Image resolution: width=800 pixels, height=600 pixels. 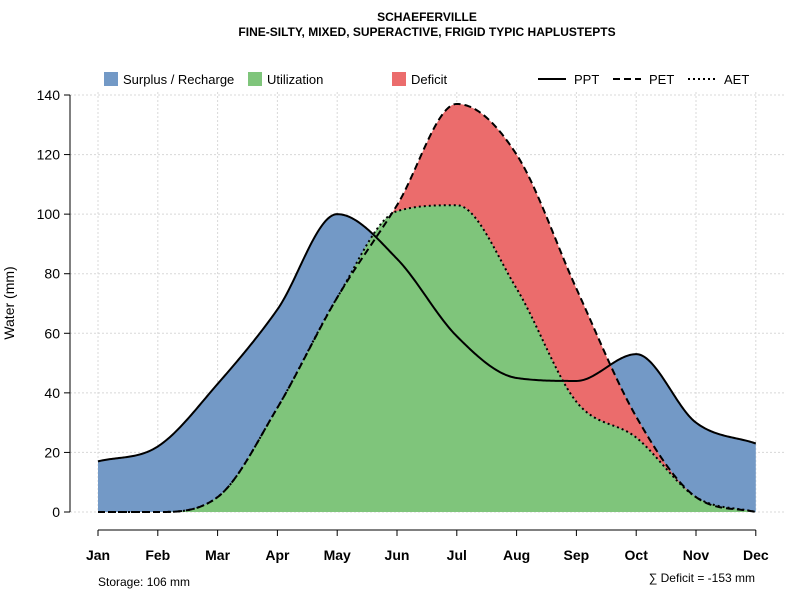 What do you see at coordinates (736, 79) in the screenshot?
I see `legend-label: AET` at bounding box center [736, 79].